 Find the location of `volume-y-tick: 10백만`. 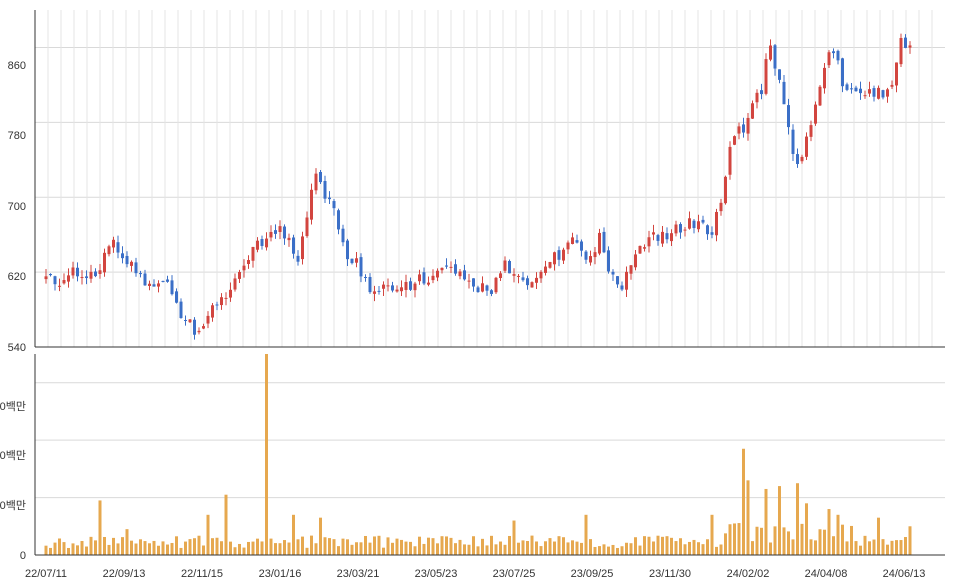

volume-y-tick: 10백만 is located at coordinates (13, 505).